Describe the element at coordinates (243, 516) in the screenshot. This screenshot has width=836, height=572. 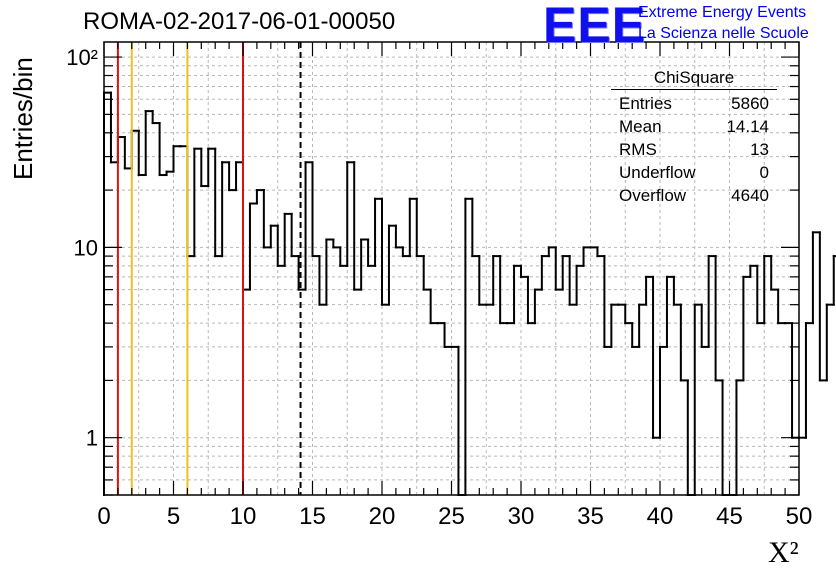
I see `x-tick-label: 10` at that location.